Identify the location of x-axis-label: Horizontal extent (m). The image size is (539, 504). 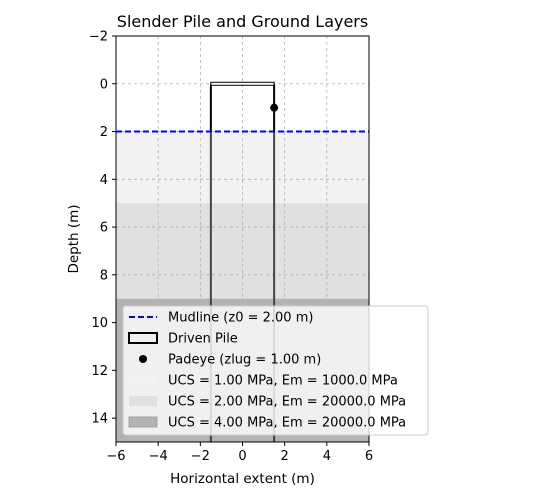
(242, 479).